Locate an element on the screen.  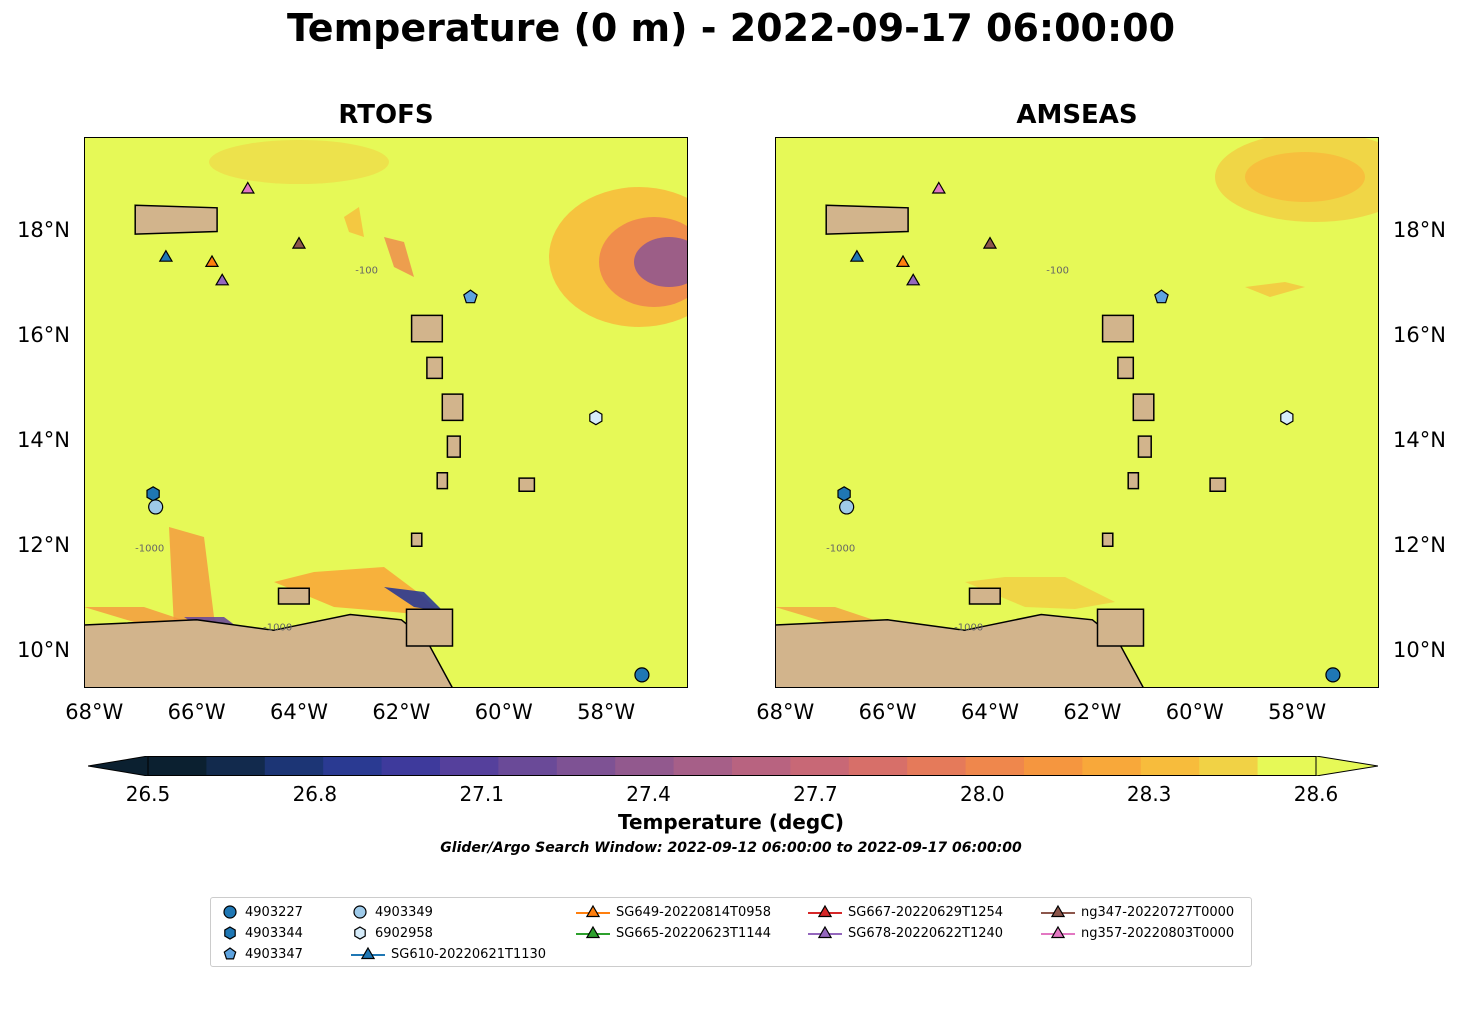
legend-label: 6902958 is located at coordinates (404, 933).